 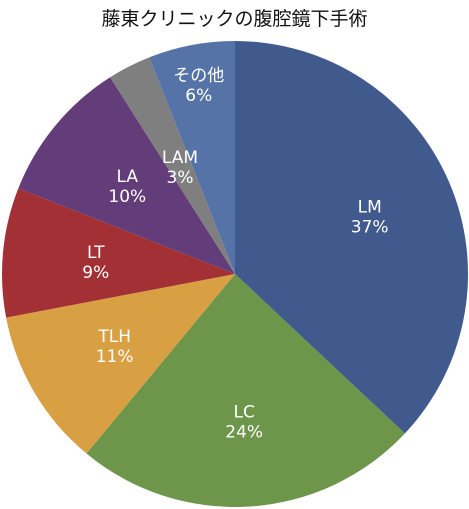 I want to click on slice-label-4: LA, so click(x=128, y=177).